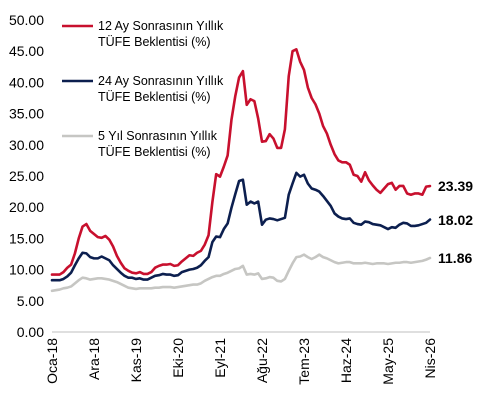  I want to click on end-value-label-0: 23.39, so click(455, 186).